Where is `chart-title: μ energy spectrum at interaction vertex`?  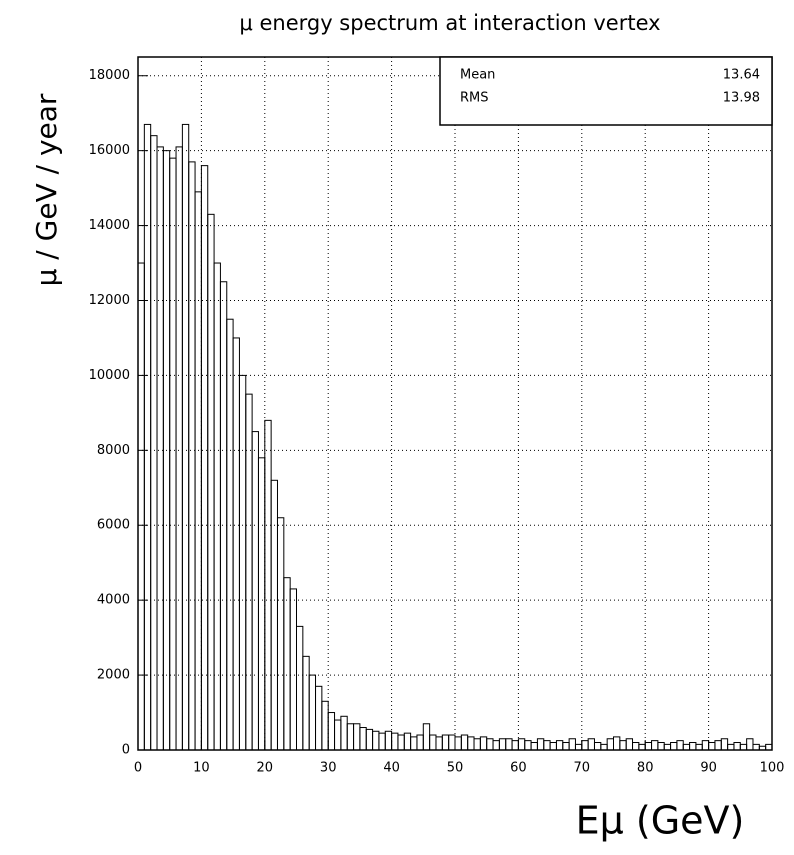
chart-title: μ energy spectrum at interaction vertex is located at coordinates (449, 23).